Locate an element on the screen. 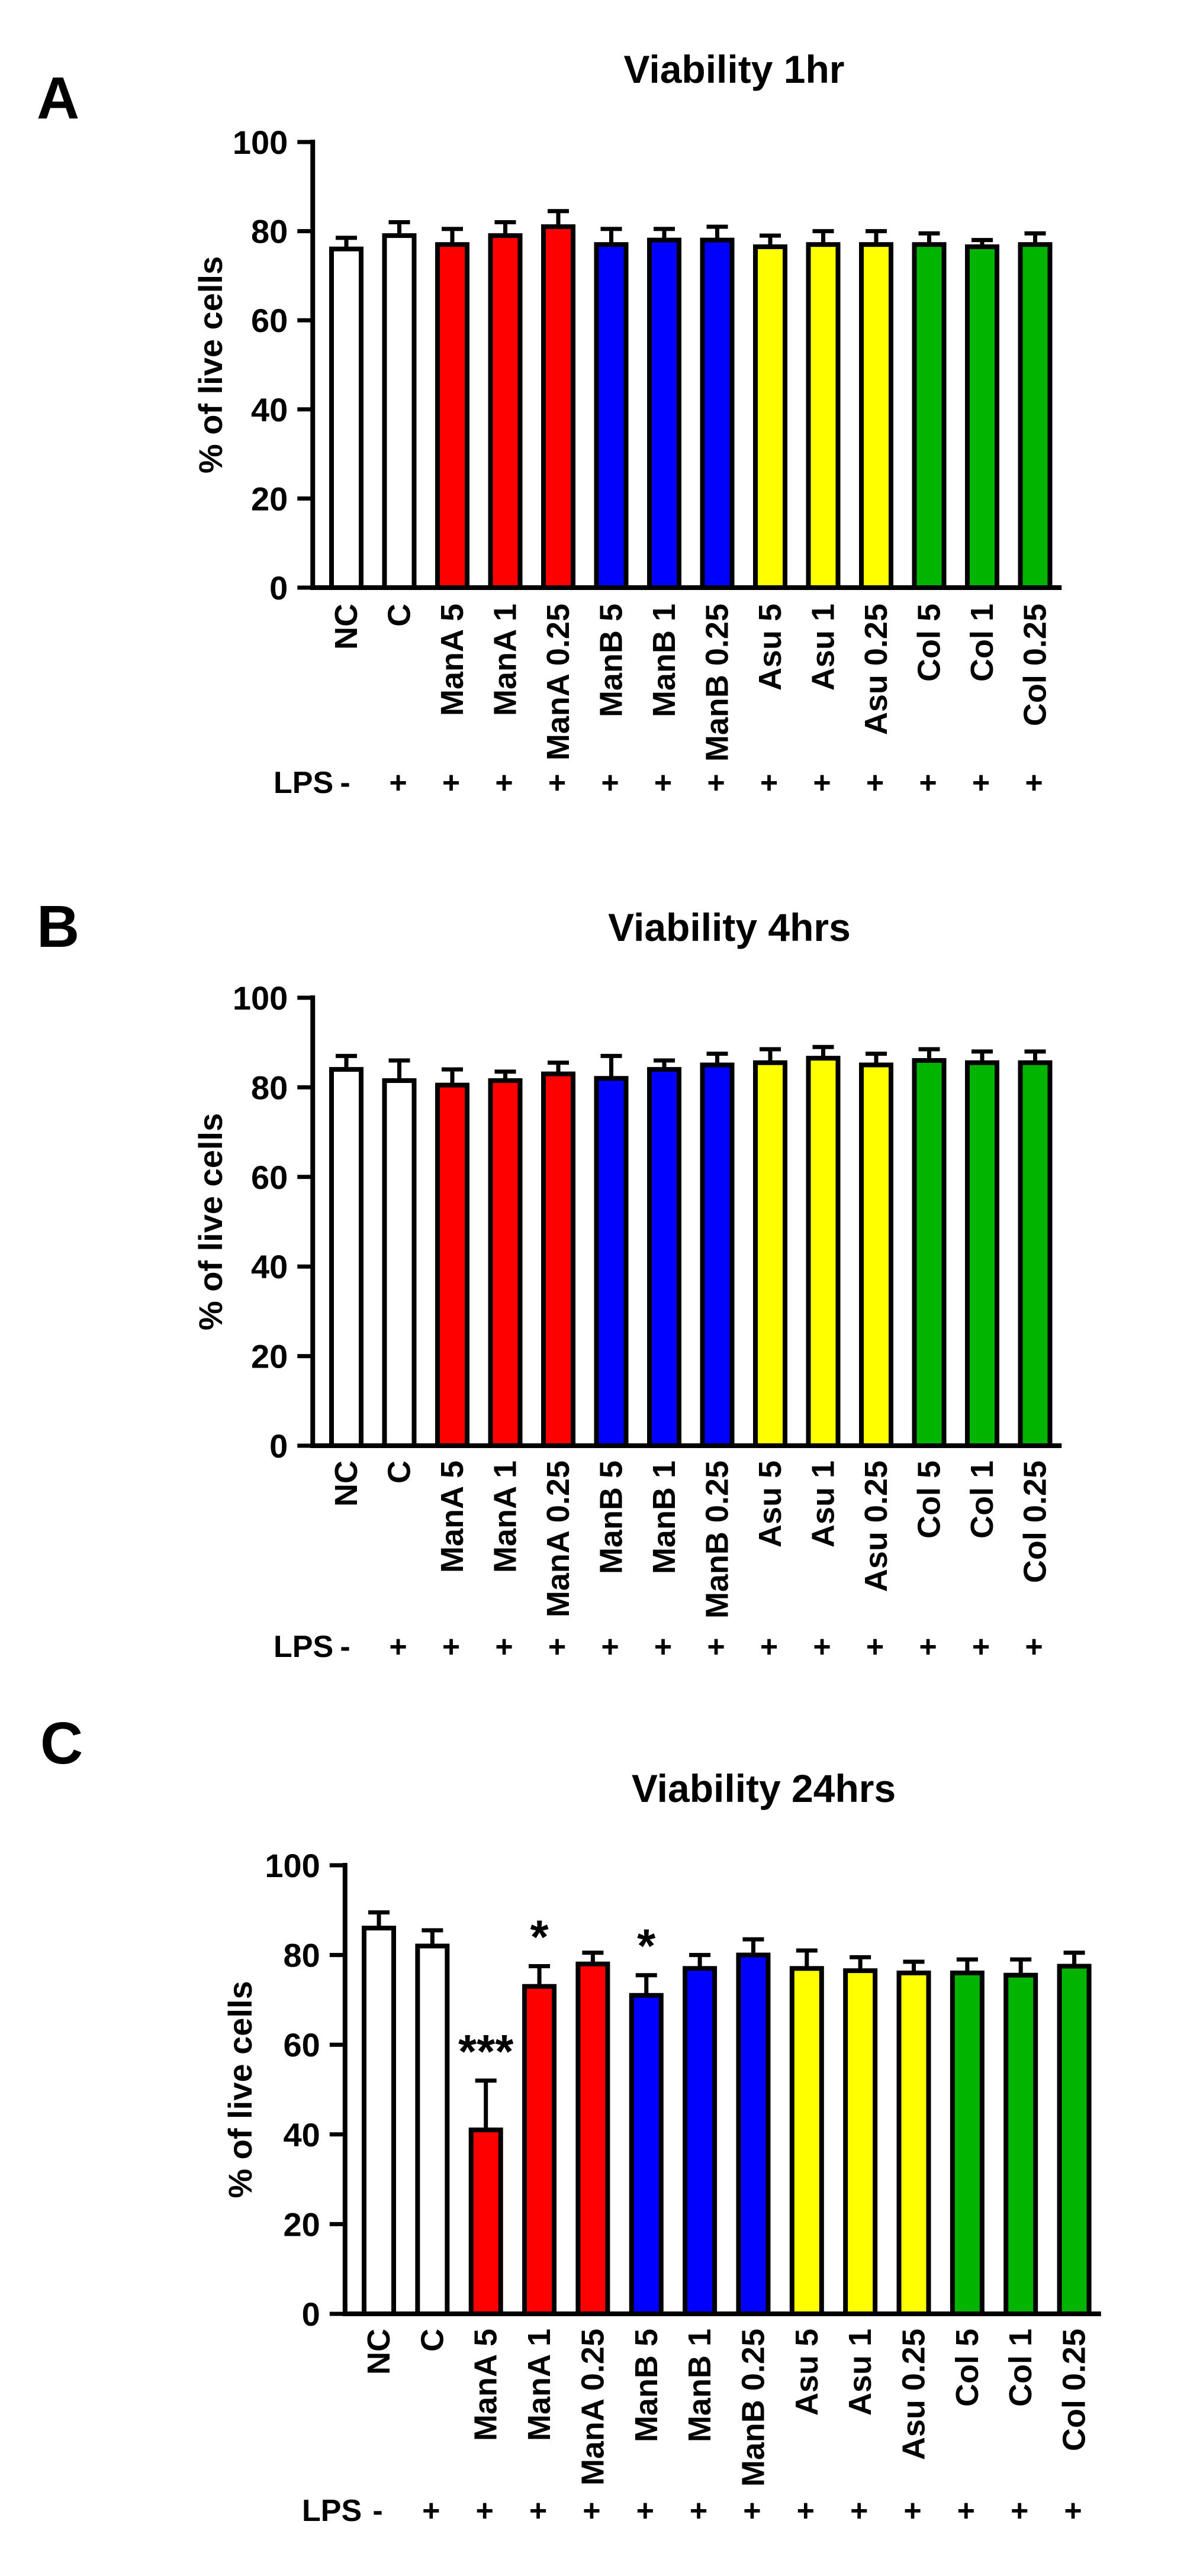 The width and height of the screenshot is (1187, 2576). y-tick-label: 20 is located at coordinates (269, 498).